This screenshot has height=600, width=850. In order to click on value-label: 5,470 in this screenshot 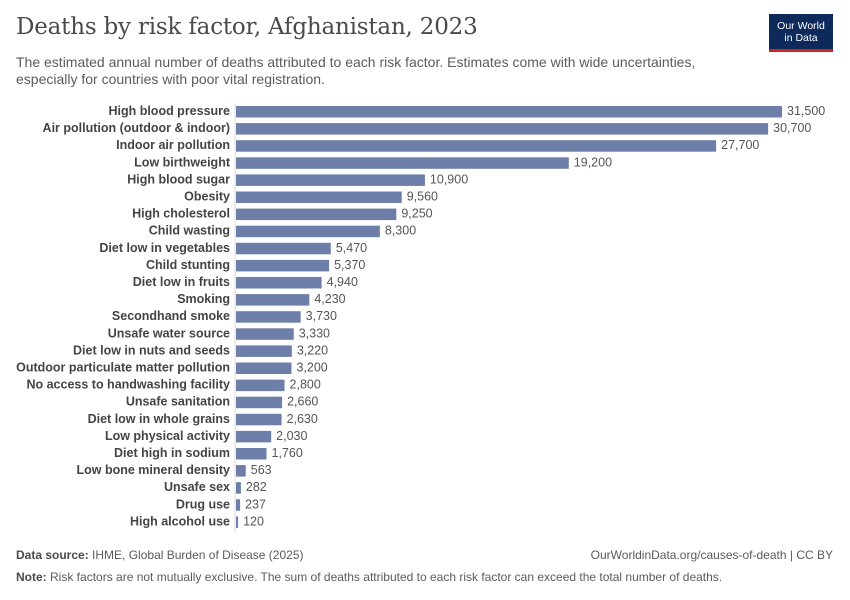, I will do `click(351, 248)`.